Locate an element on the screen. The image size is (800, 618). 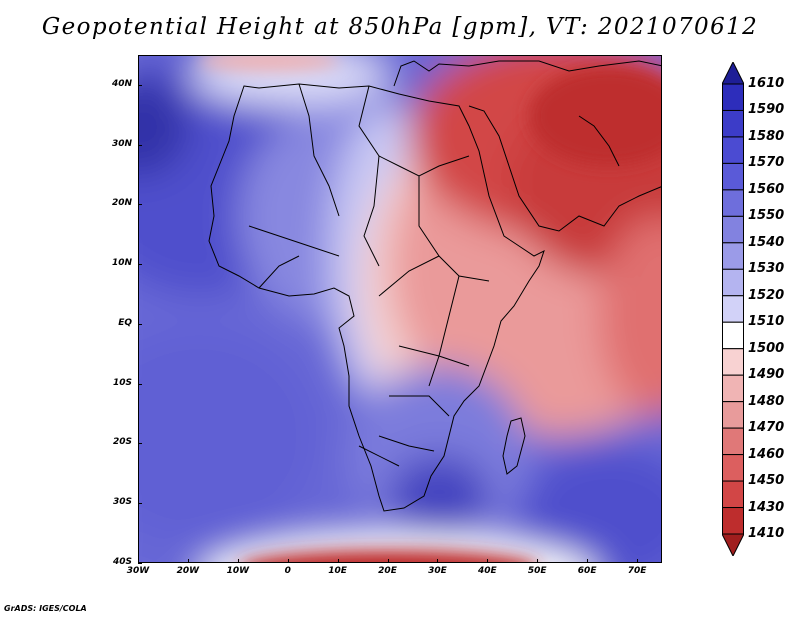
colorbar-label: 1580 is located at coordinates (766, 136).